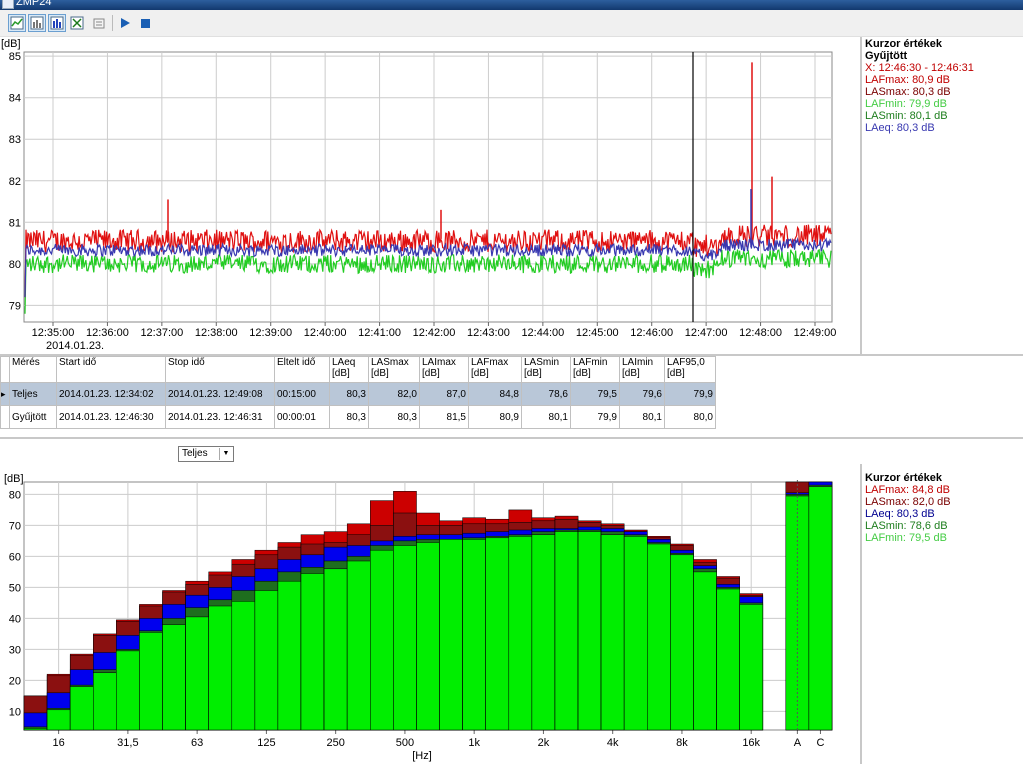 Image resolution: width=1023 pixels, height=764 pixels. What do you see at coordinates (5, 394) in the screenshot?
I see `row-selected-indicator-icon: ▸` at bounding box center [5, 394].